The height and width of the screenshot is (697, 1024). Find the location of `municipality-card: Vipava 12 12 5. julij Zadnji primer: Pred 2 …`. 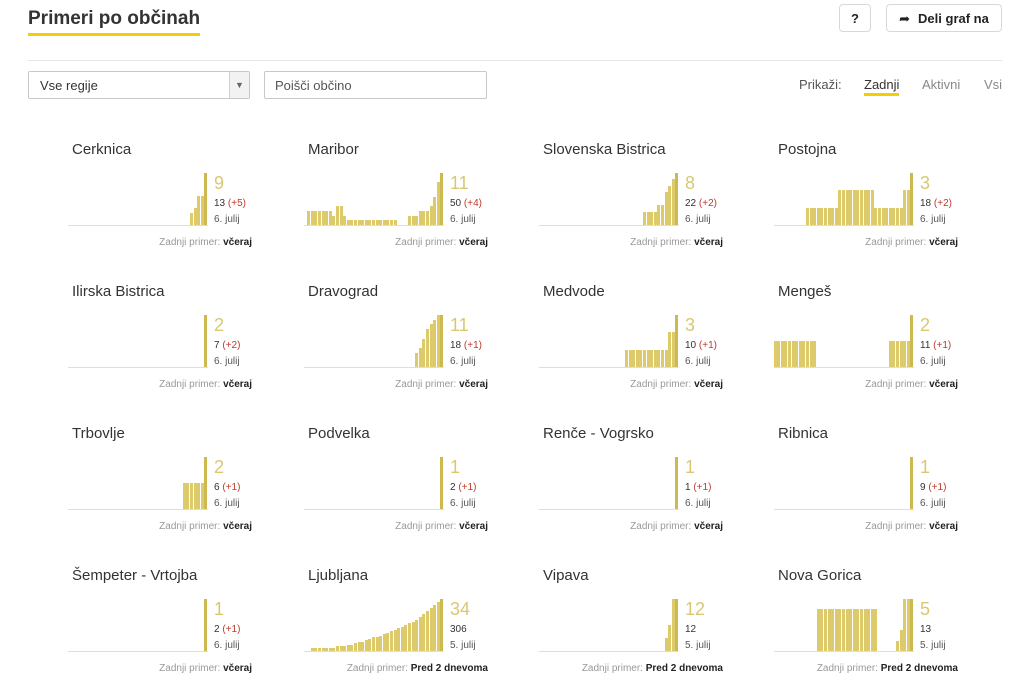

municipality-card: Vipava 12 12 5. julij Zadnji primer: Pred 2 … is located at coordinates (628, 632).